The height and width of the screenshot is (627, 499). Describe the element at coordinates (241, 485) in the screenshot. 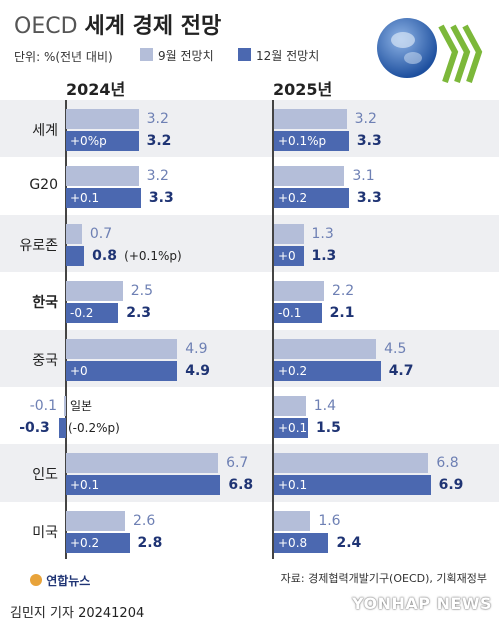

I see `value-dec: 6.8` at that location.